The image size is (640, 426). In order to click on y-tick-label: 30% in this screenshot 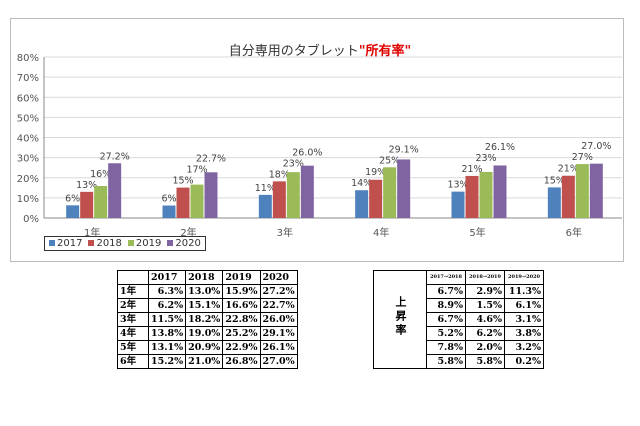, I will do `click(28, 159)`.